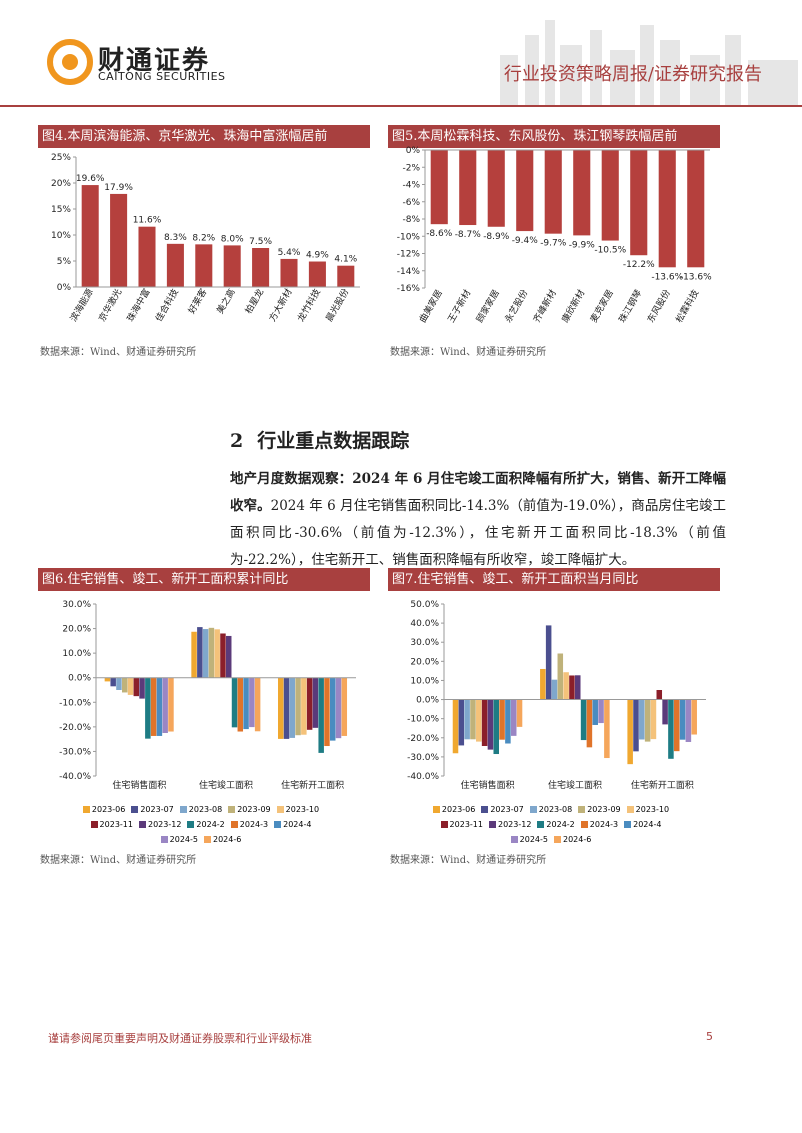 Image resolution: width=802 pixels, height=1133 pixels. I want to click on section-heading: 2 行业重点数据跟踪, so click(319, 439).